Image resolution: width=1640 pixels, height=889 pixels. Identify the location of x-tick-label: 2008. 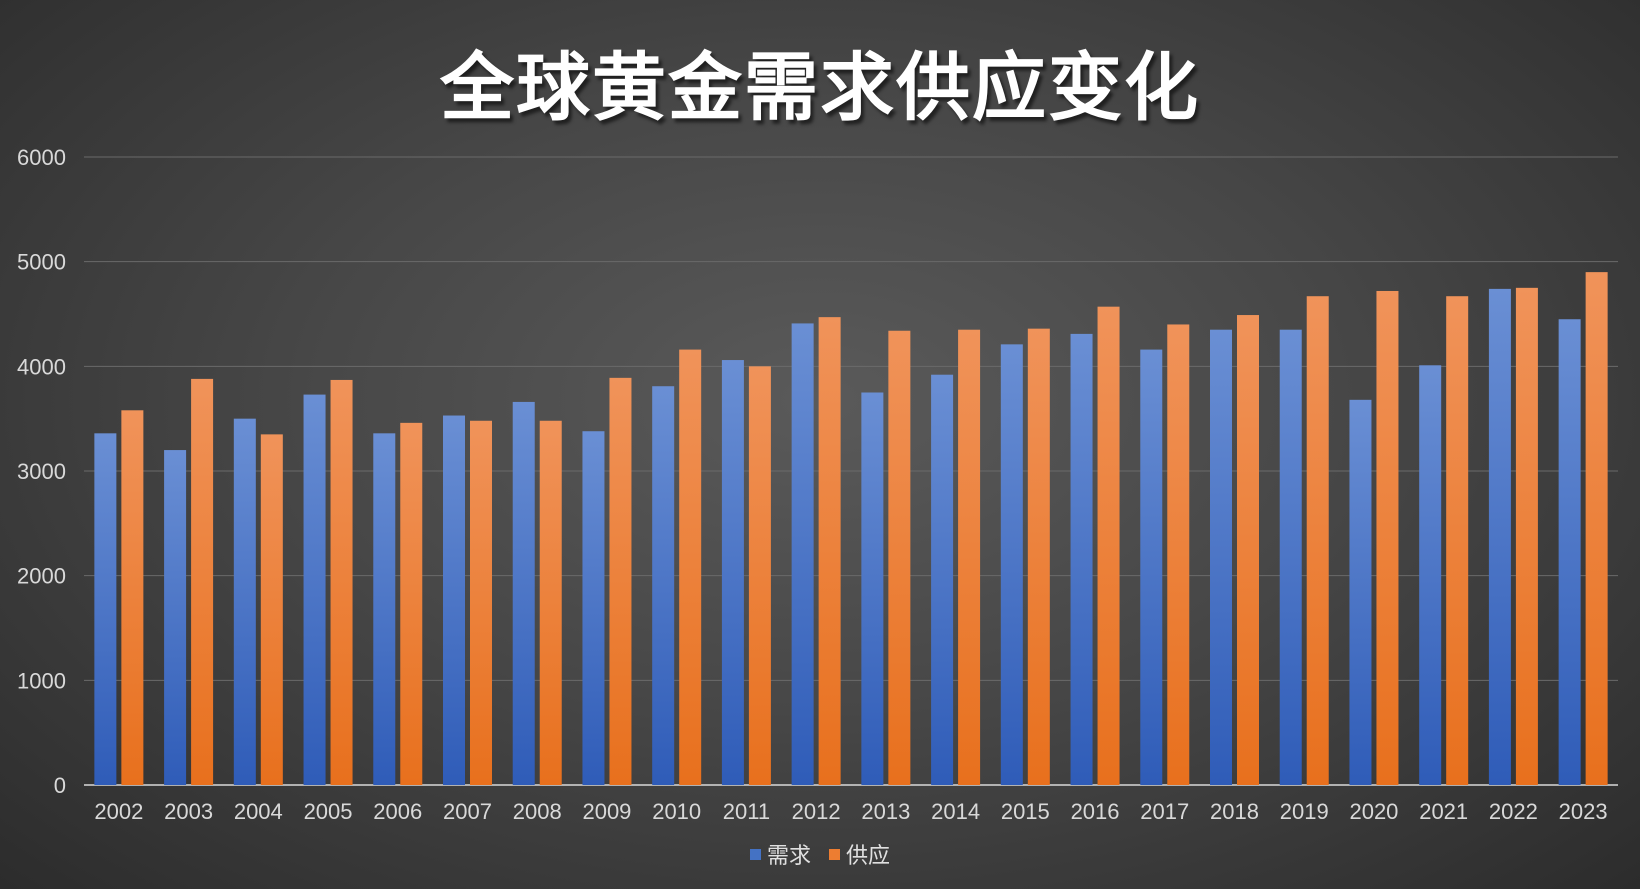
(537, 811).